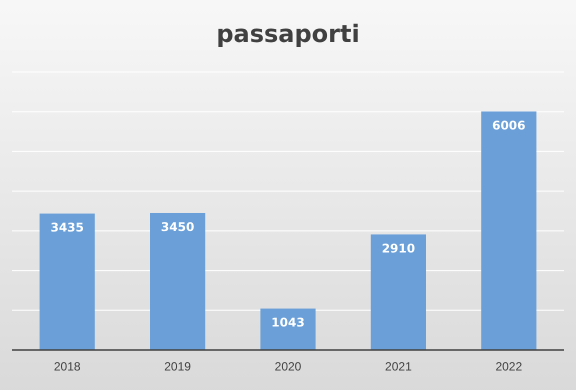  What do you see at coordinates (67, 367) in the screenshot?
I see `x-tick-label: 2018` at bounding box center [67, 367].